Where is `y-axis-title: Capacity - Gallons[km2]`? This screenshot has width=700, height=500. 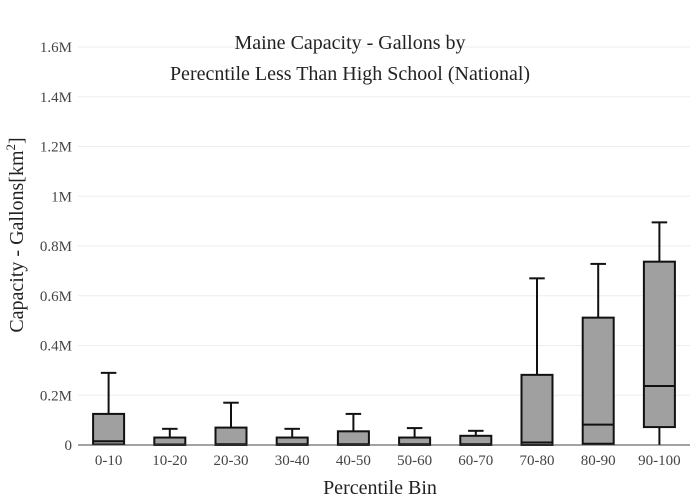
y-axis-title: Capacity - Gallons[km2] is located at coordinates (15, 234).